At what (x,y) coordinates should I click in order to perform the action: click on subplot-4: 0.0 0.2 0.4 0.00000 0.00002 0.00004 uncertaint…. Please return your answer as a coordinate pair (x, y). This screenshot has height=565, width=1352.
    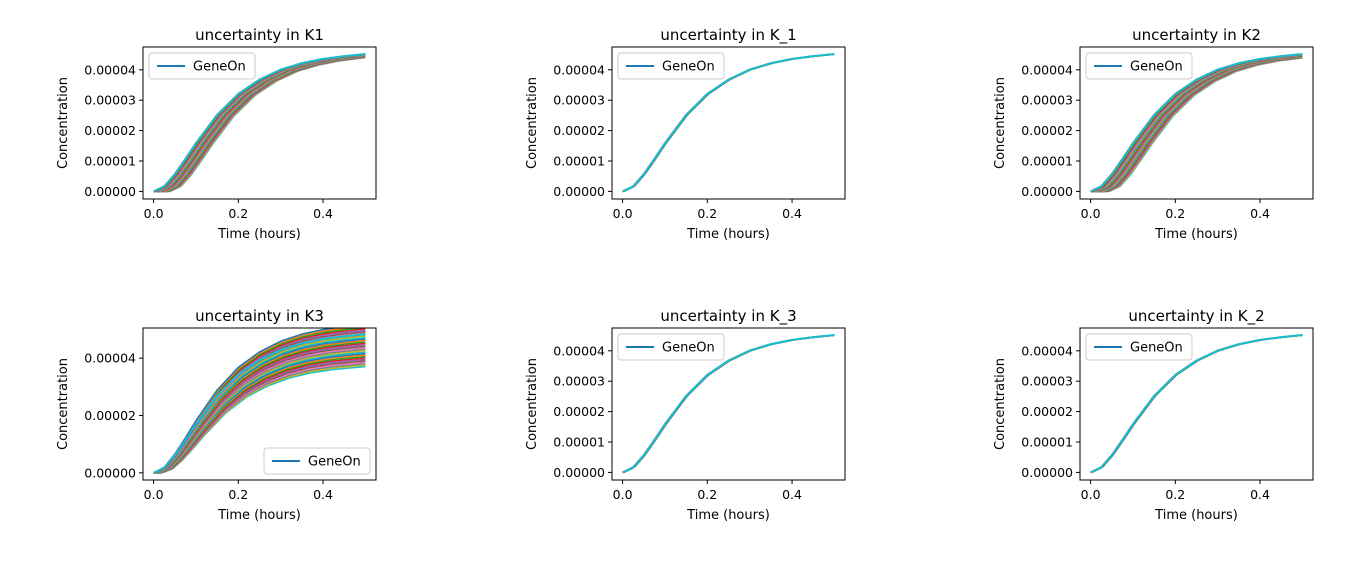
    Looking at the image, I should click on (216, 415).